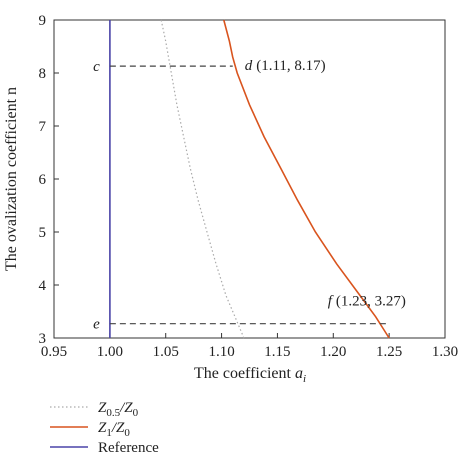 This screenshot has height=470, width=474. Describe the element at coordinates (445, 352) in the screenshot. I see `x-tick-label: 1.30` at that location.